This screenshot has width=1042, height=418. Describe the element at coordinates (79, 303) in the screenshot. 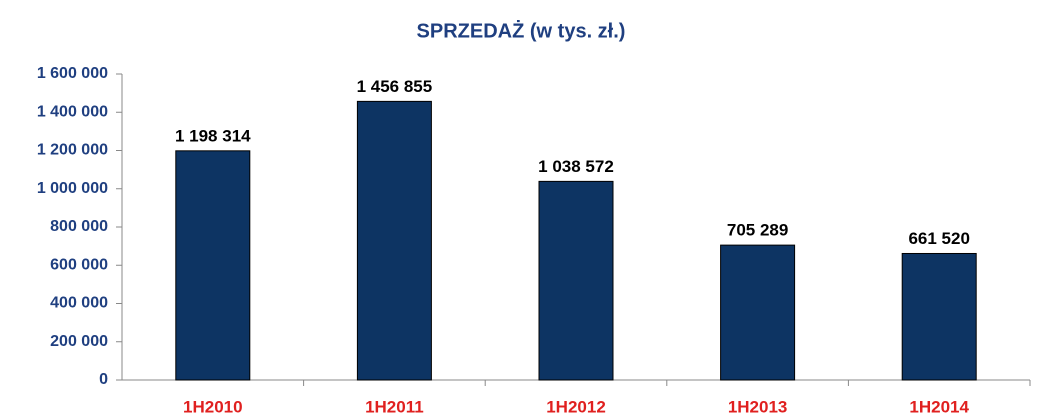

I see `y-tick-label: 400 000` at that location.